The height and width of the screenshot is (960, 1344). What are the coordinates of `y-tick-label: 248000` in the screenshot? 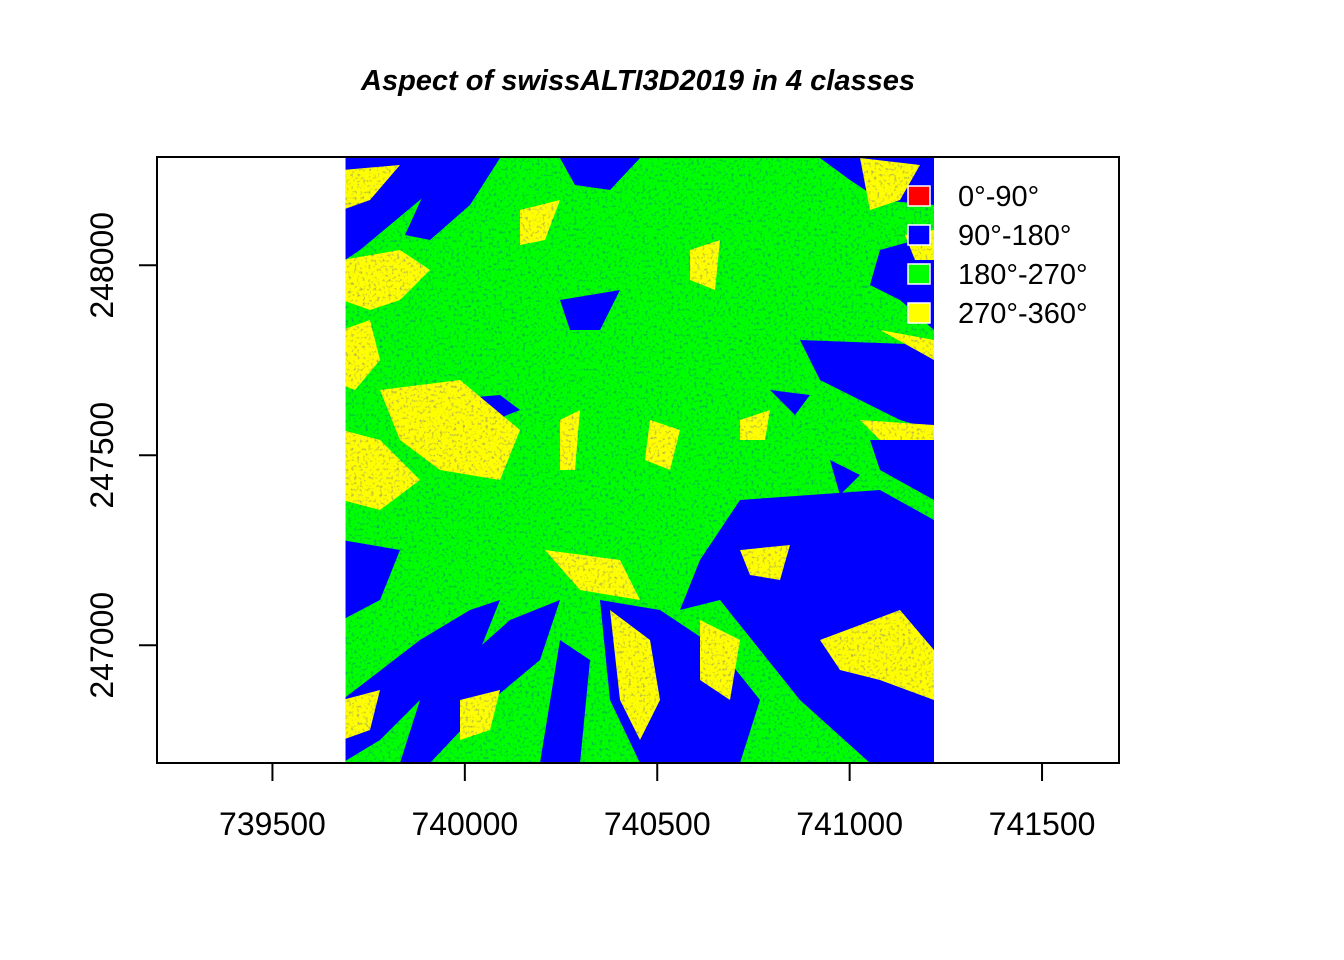 It's located at (102, 265).